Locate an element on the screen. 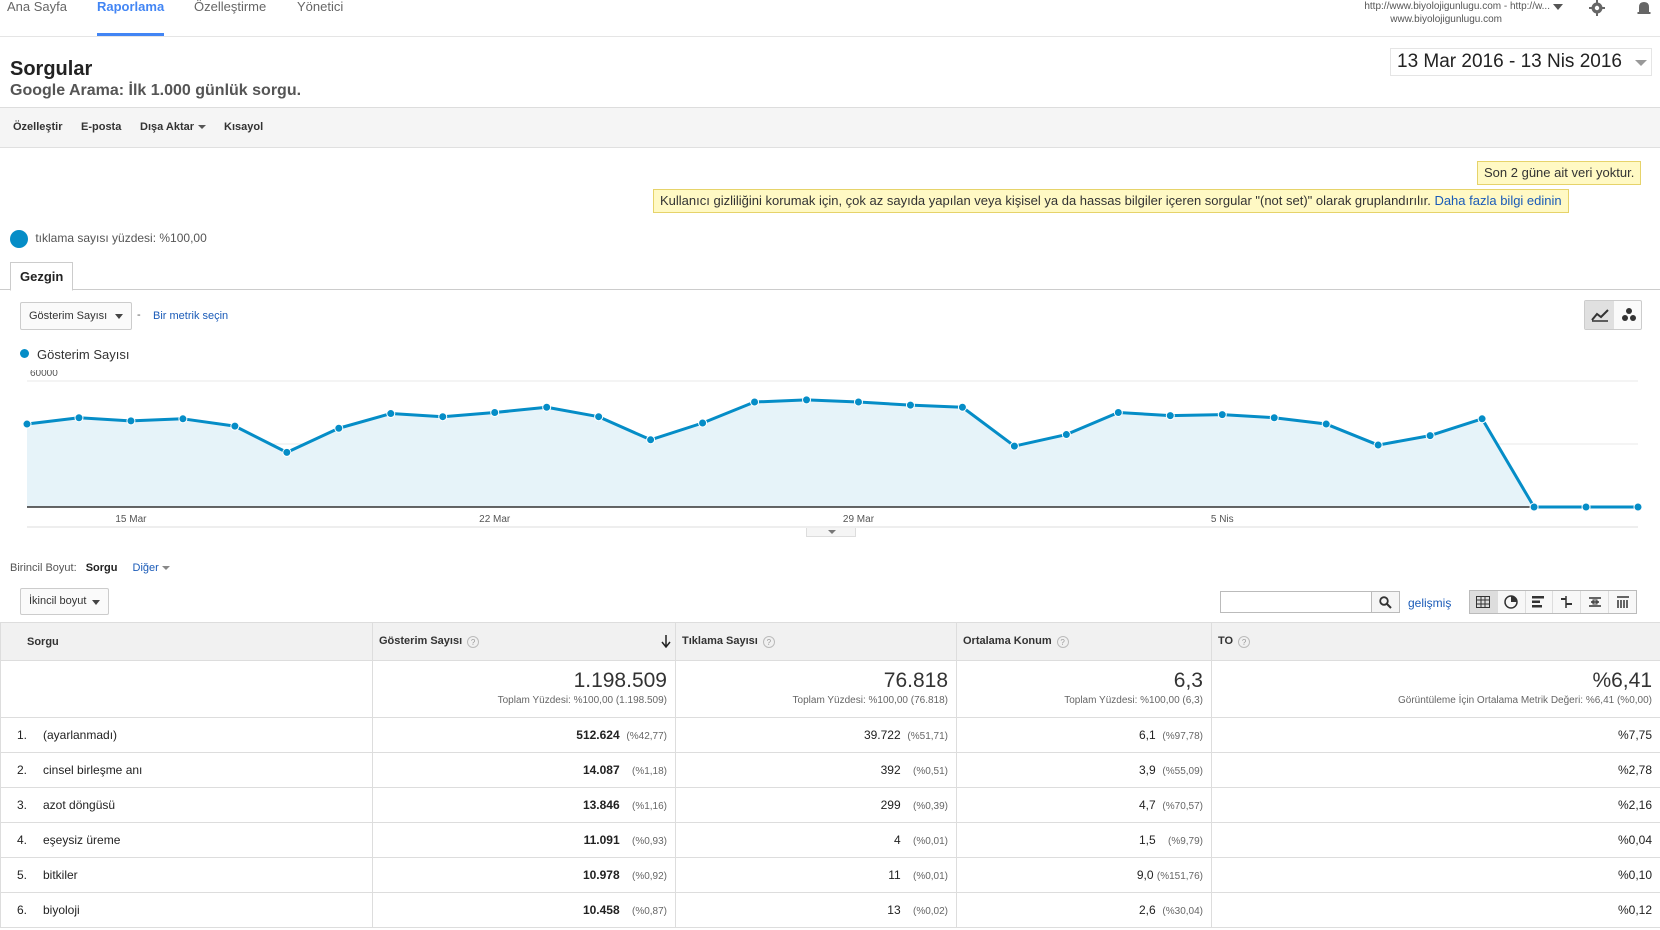  metric-select: Gösterim Sayısı is located at coordinates (76, 316).